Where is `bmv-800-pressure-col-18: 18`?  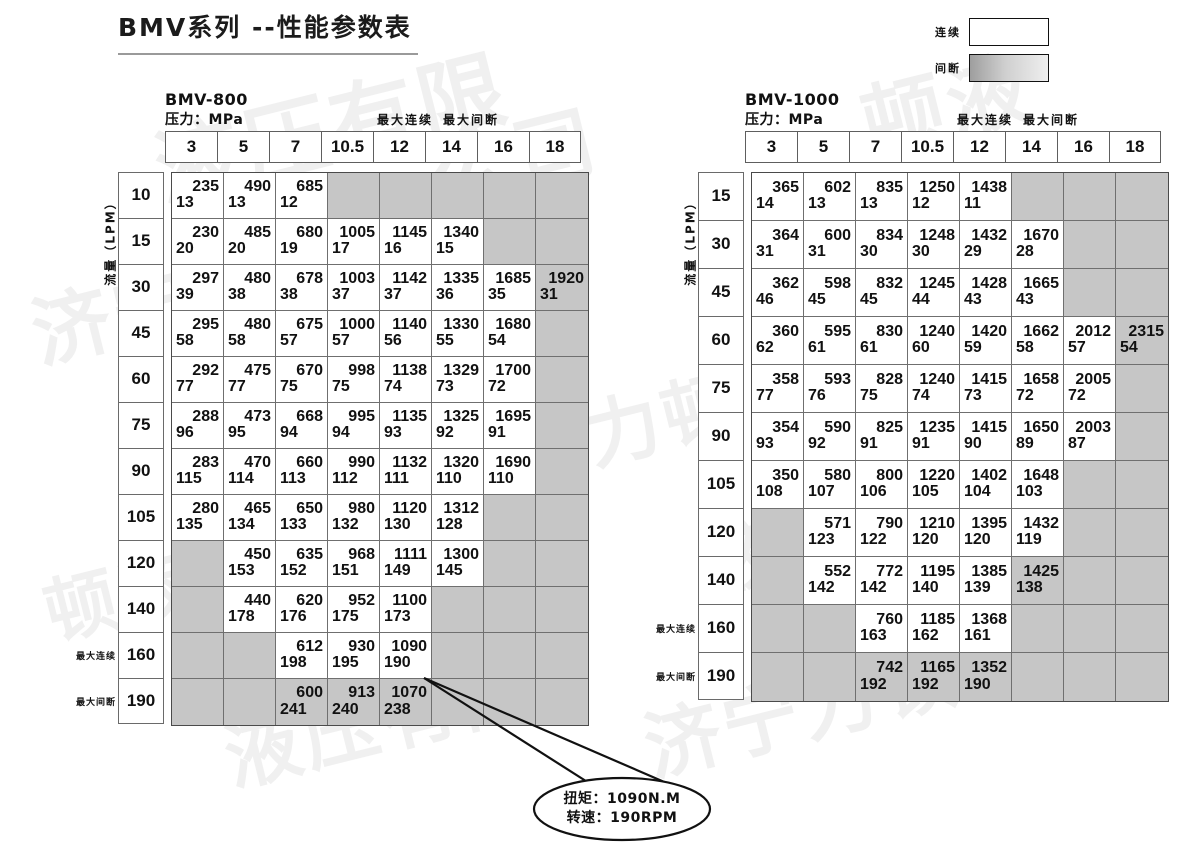
bmv-800-pressure-col-18: 18 is located at coordinates (555, 146).